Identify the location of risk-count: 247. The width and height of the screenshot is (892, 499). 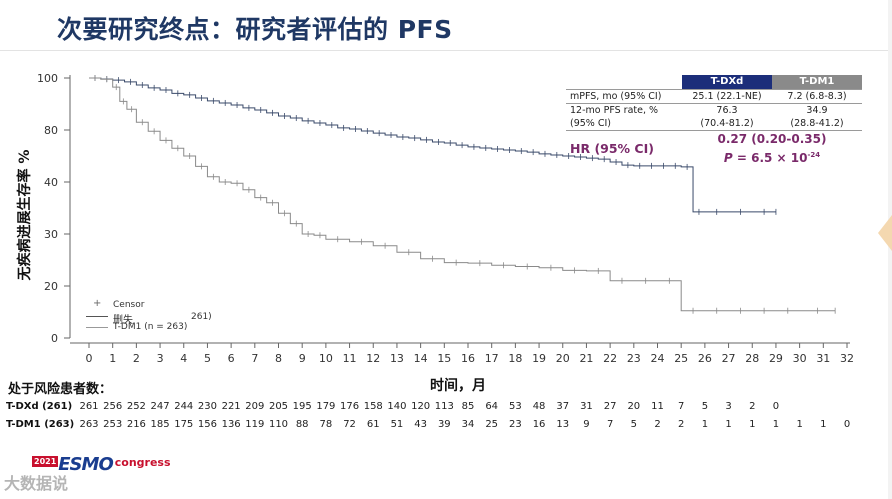
(160, 406).